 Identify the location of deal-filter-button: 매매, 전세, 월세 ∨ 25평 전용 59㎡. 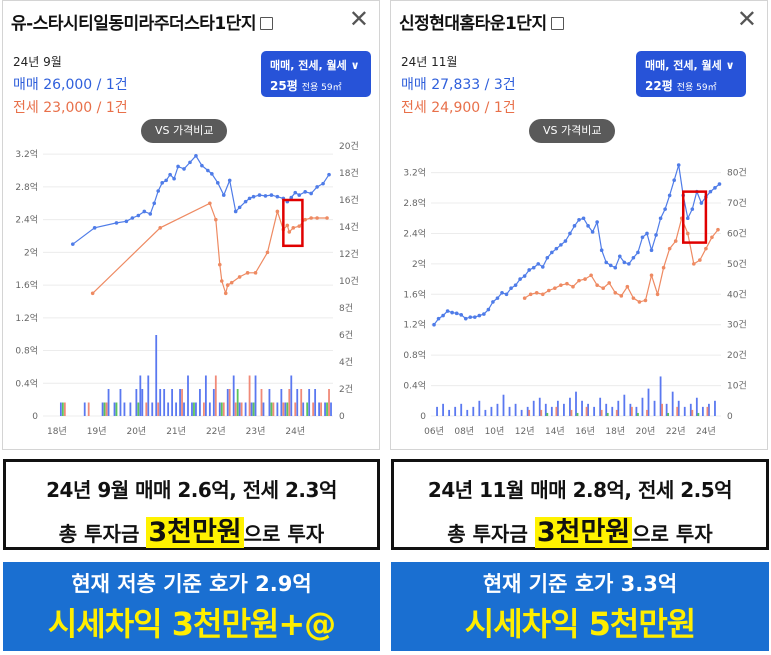
(316, 74).